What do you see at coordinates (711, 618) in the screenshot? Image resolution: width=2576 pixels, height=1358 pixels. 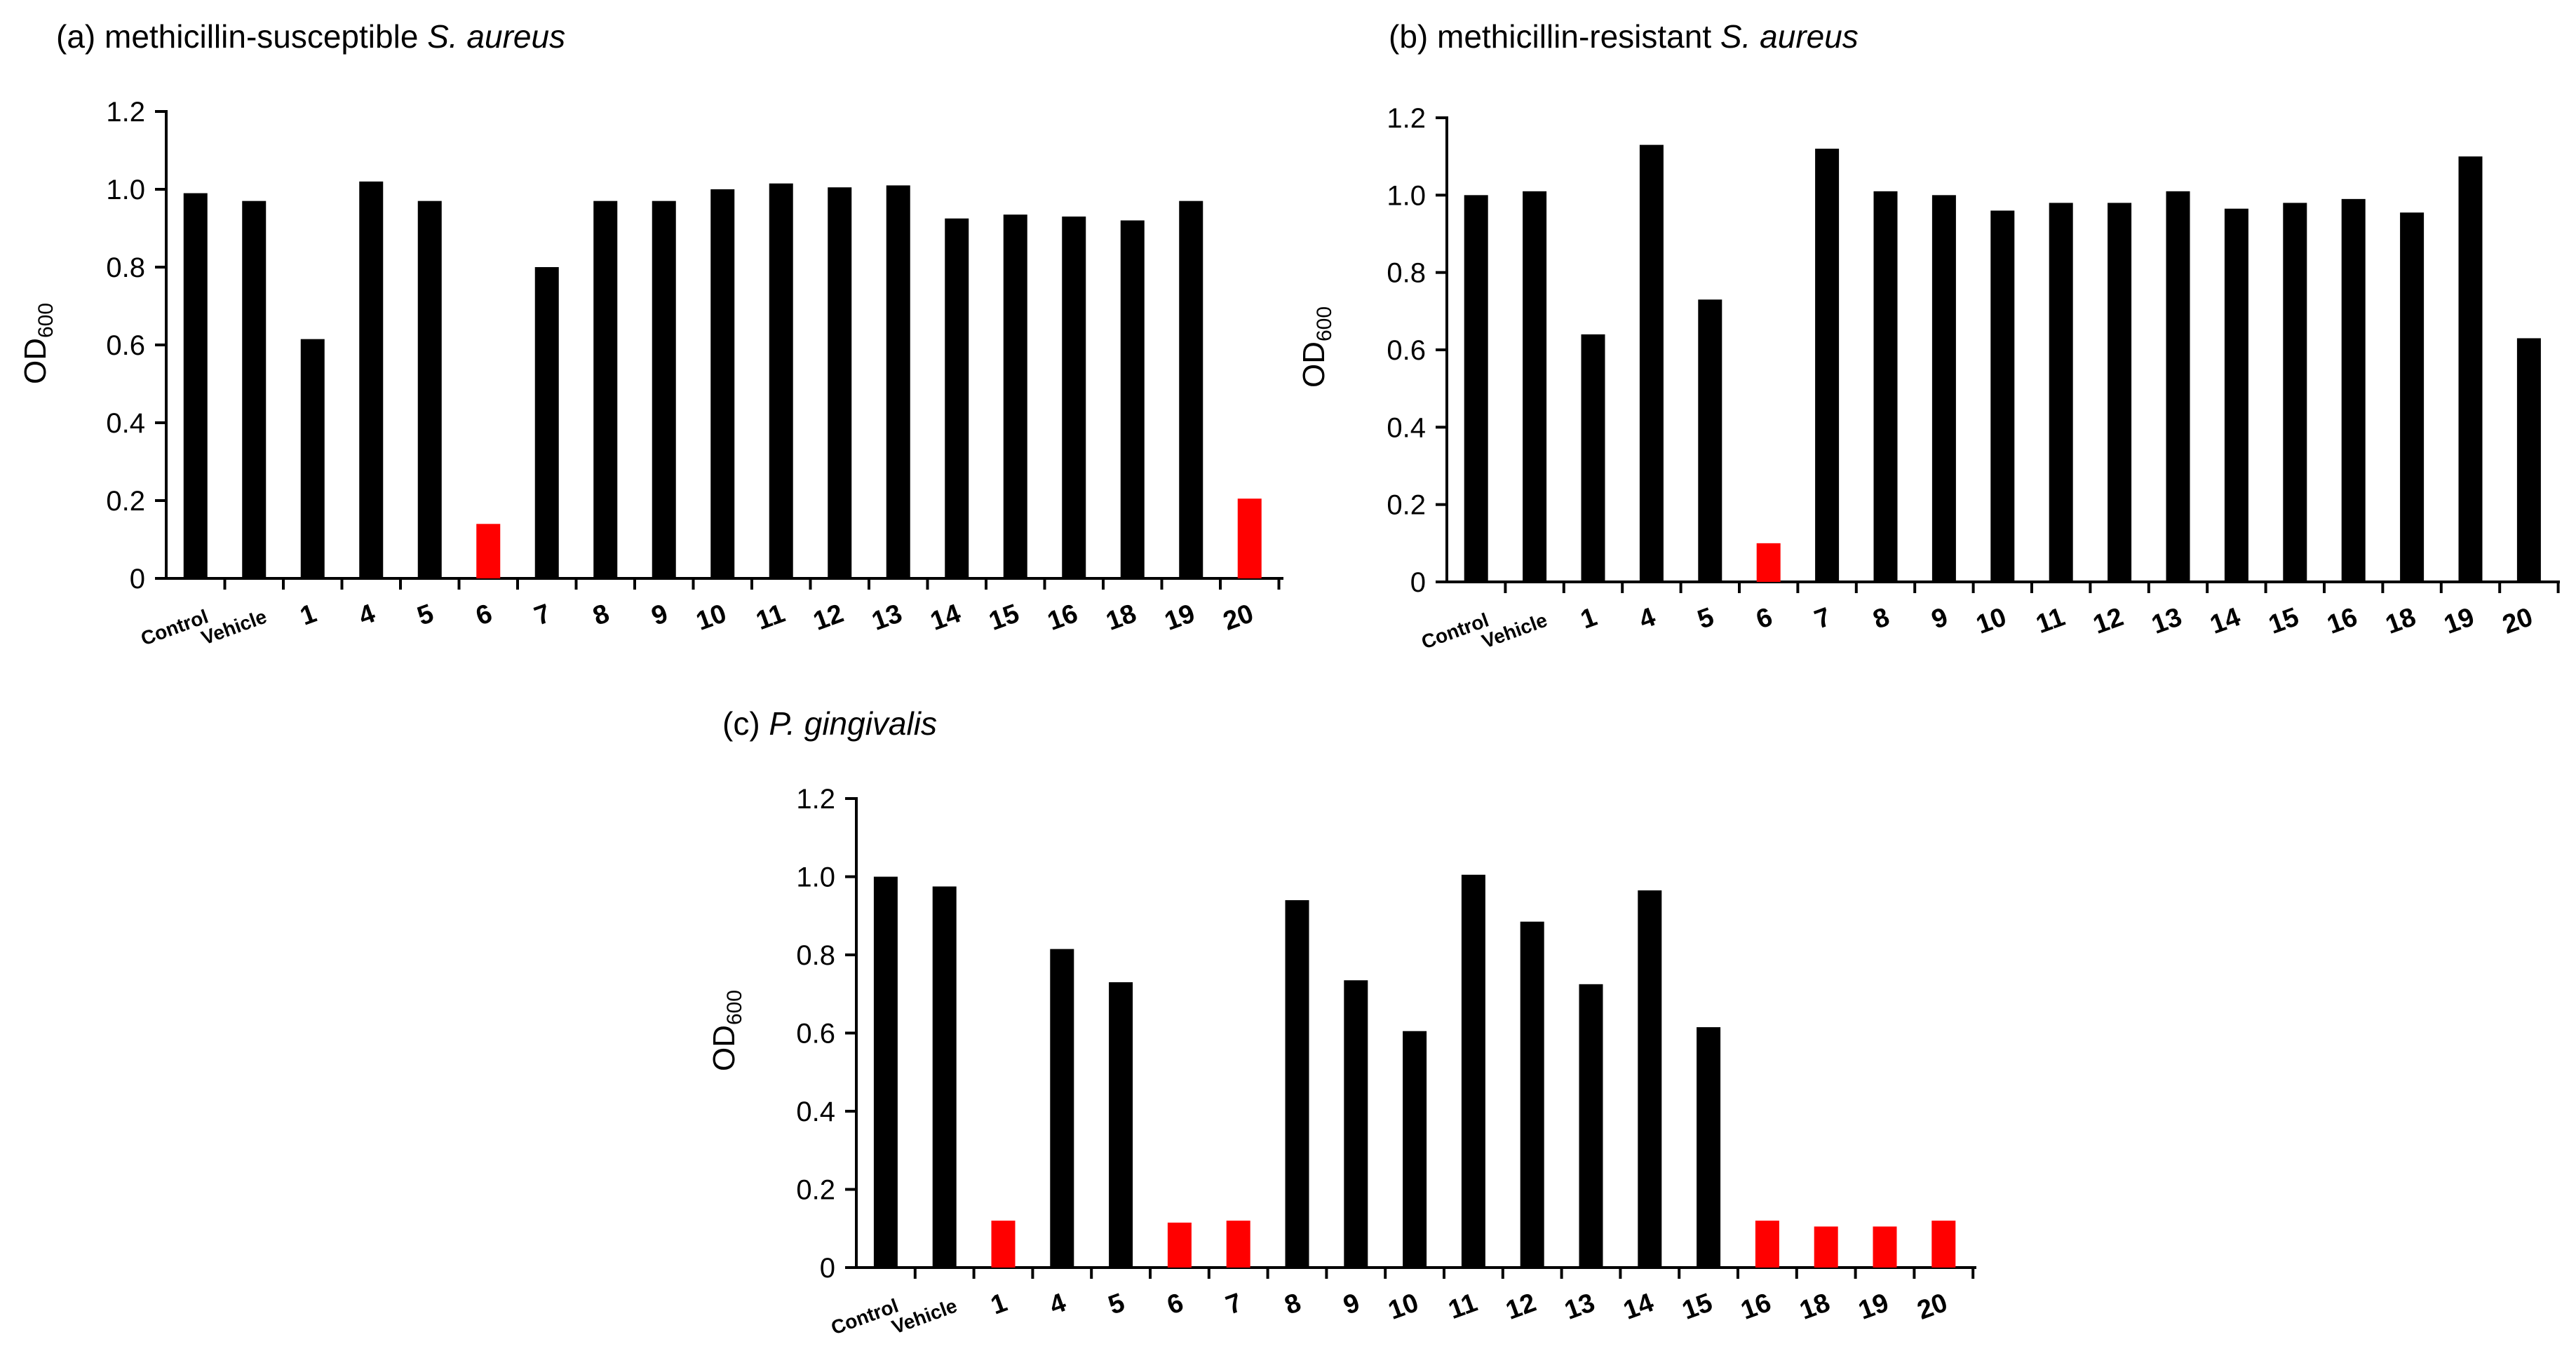 I see `x-tick-label: 10` at bounding box center [711, 618].